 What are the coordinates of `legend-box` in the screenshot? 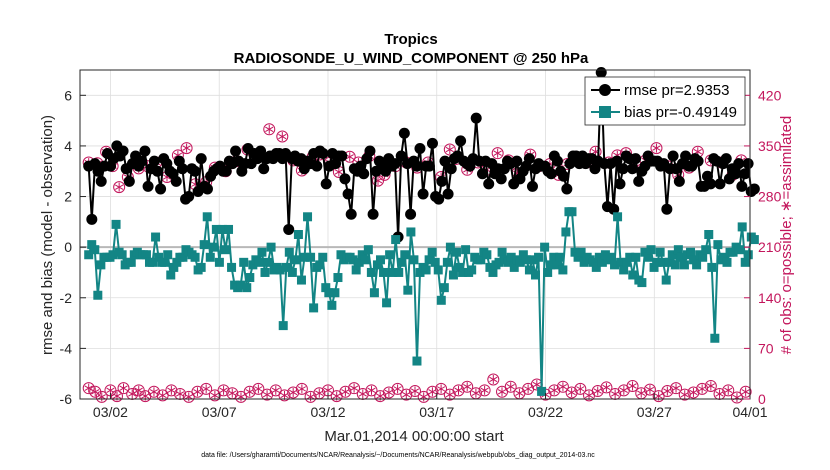 It's located at (665, 101).